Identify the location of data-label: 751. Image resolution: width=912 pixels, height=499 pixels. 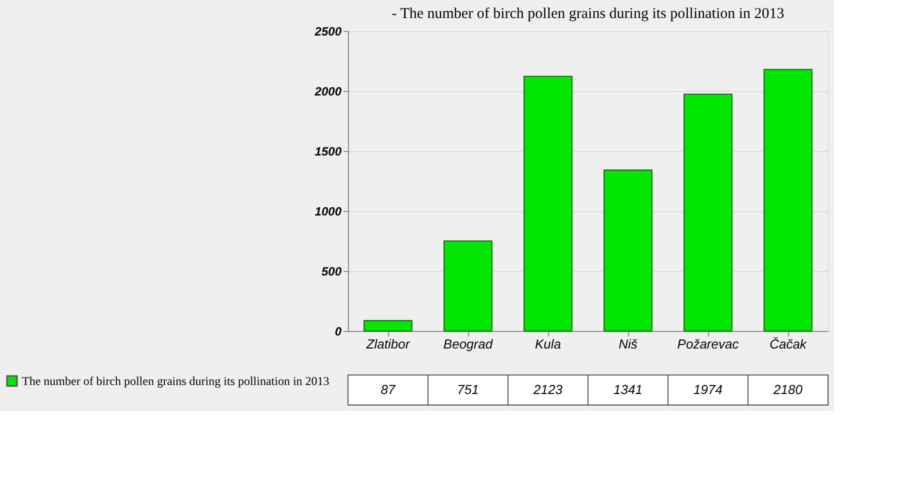
(468, 389).